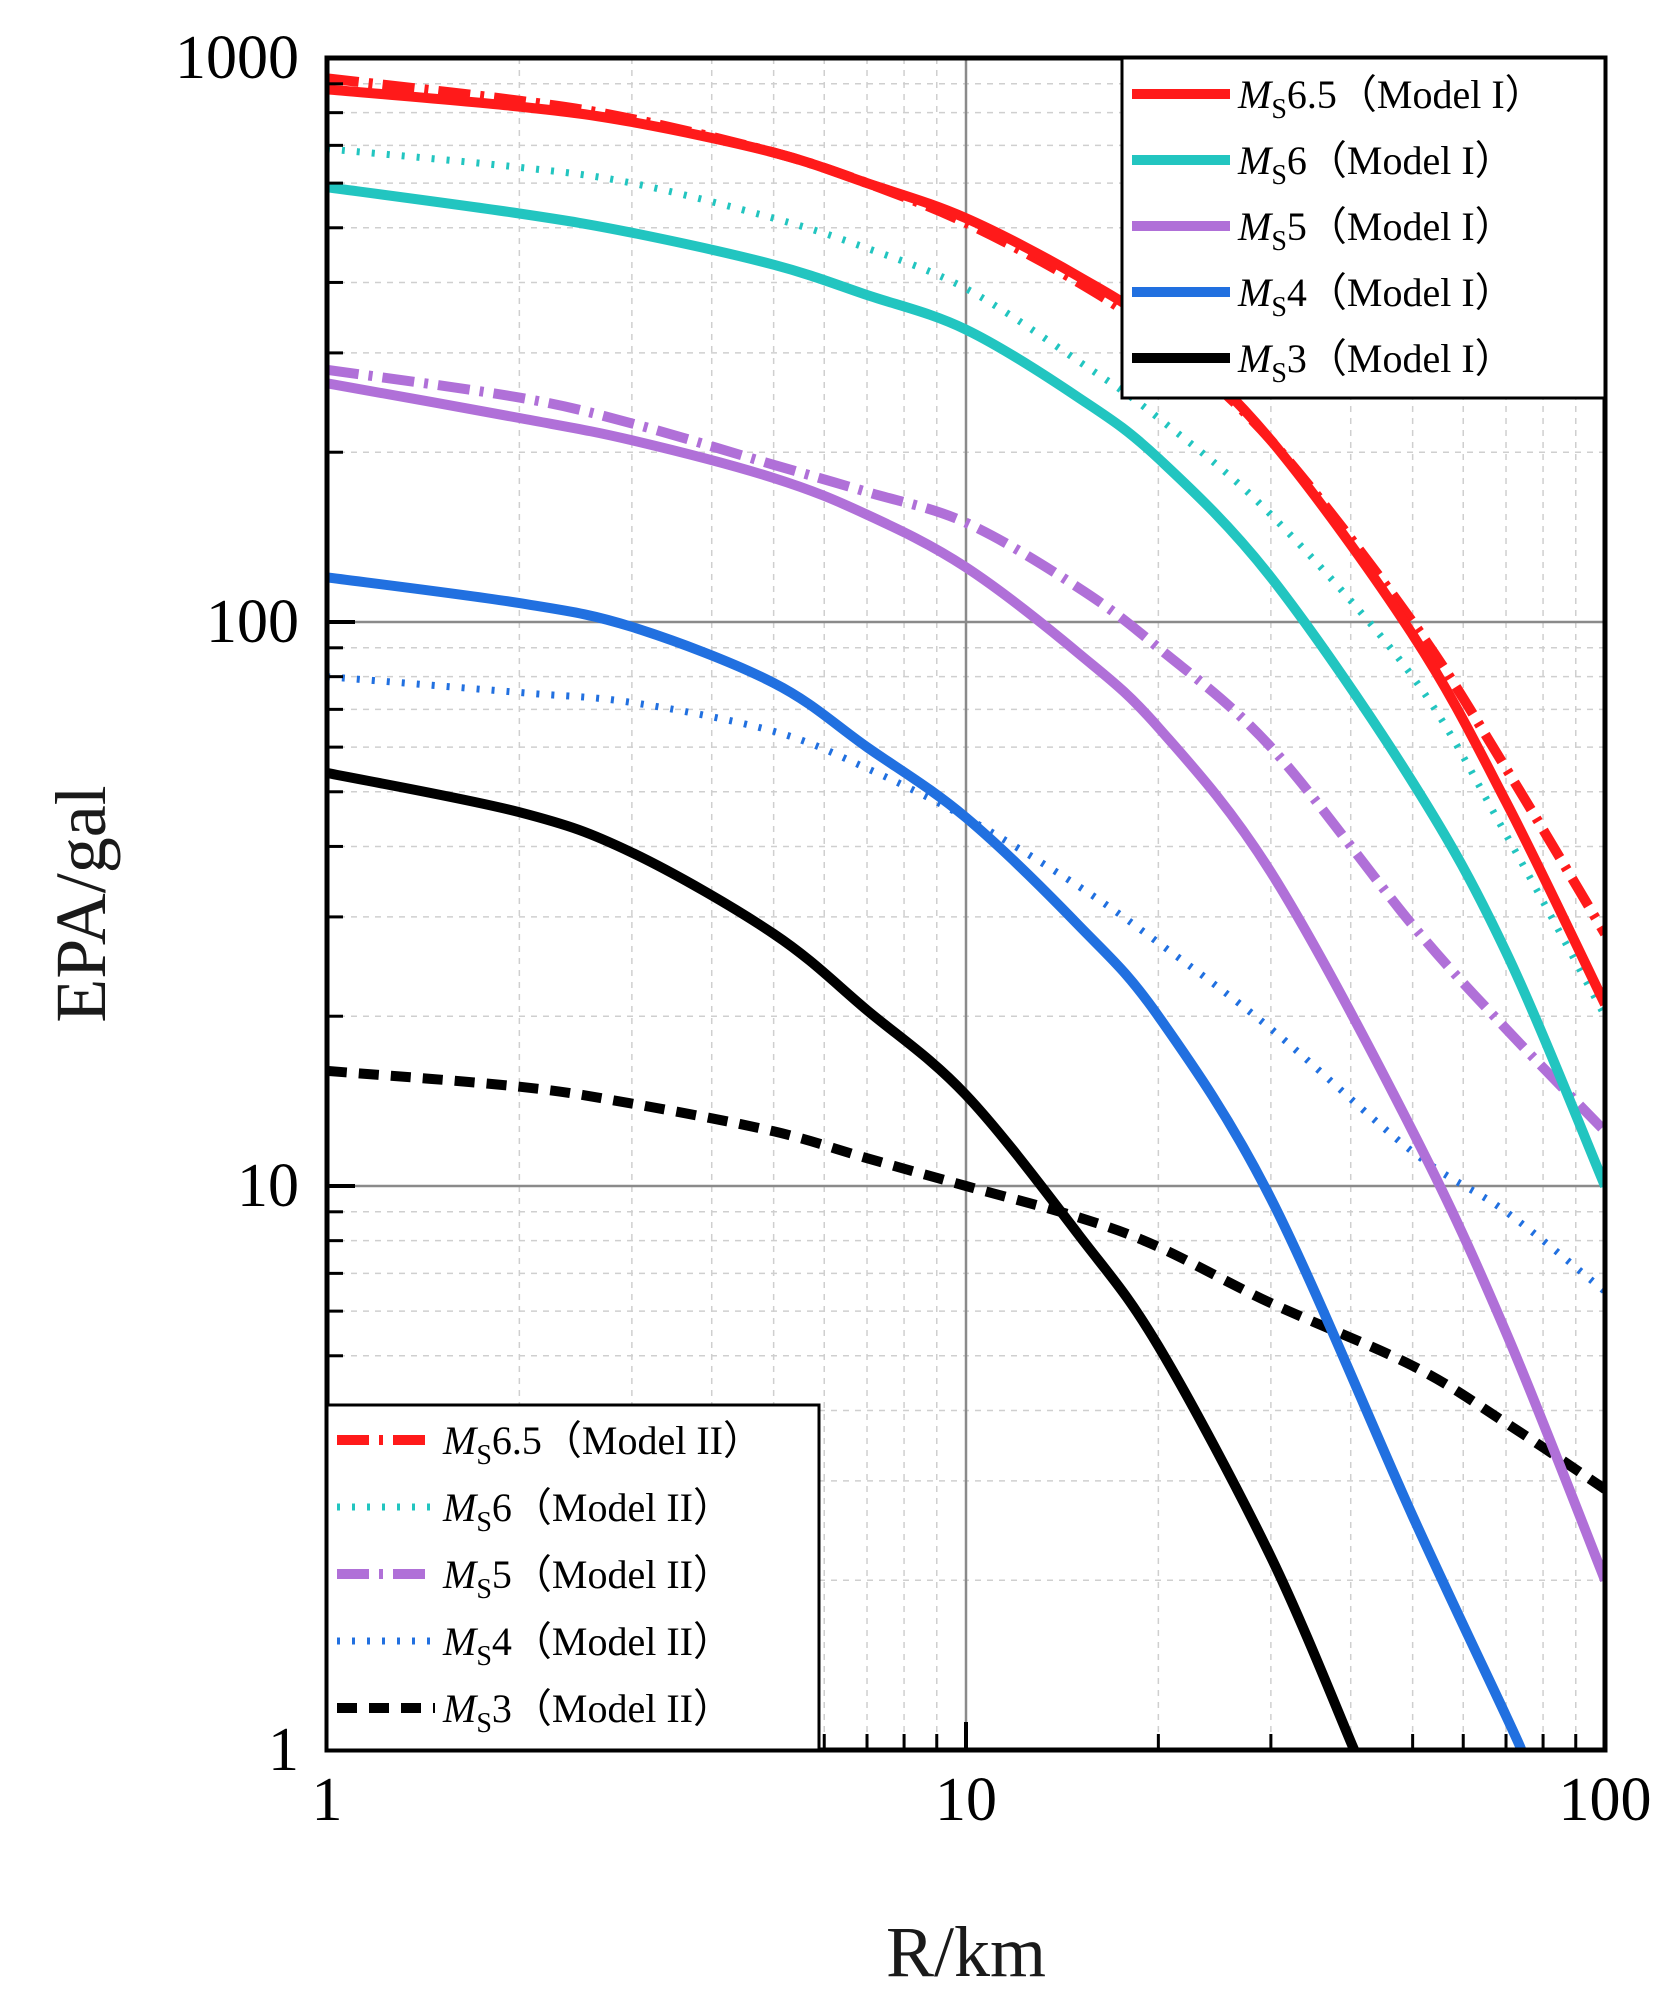 The width and height of the screenshot is (1673, 1999). I want to click on x-axis-title: R/km, so click(966, 1952).